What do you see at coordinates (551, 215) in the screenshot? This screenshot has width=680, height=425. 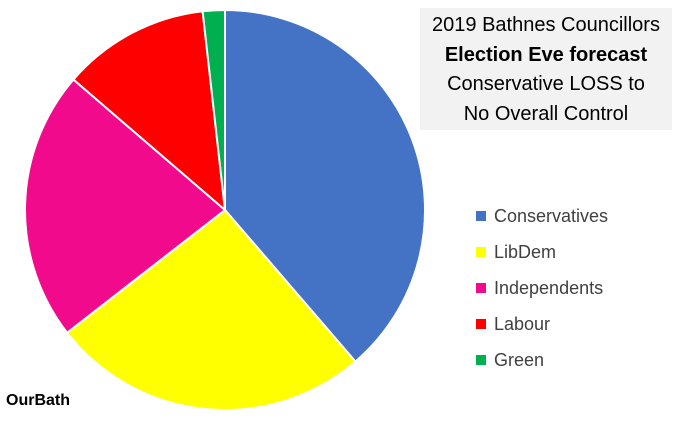 I see `legend-label: Conservatives` at bounding box center [551, 215].